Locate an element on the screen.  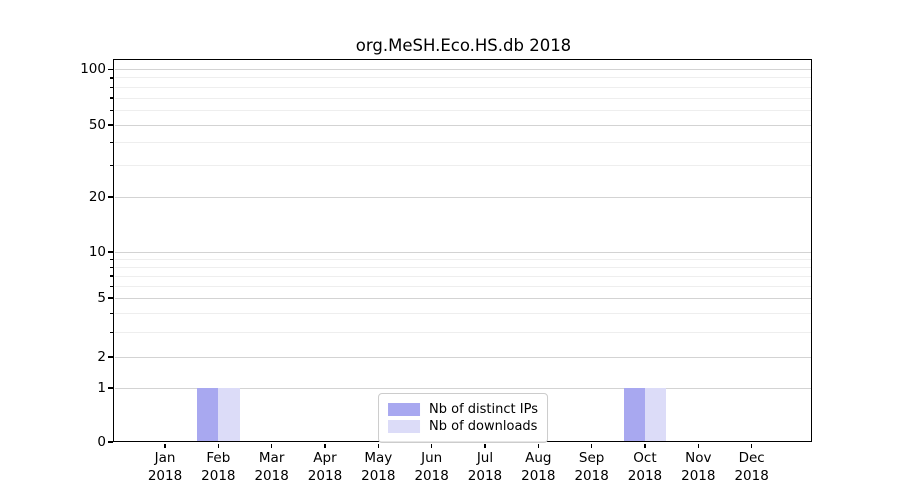
x-tick-month: Aug is located at coordinates (538, 458).